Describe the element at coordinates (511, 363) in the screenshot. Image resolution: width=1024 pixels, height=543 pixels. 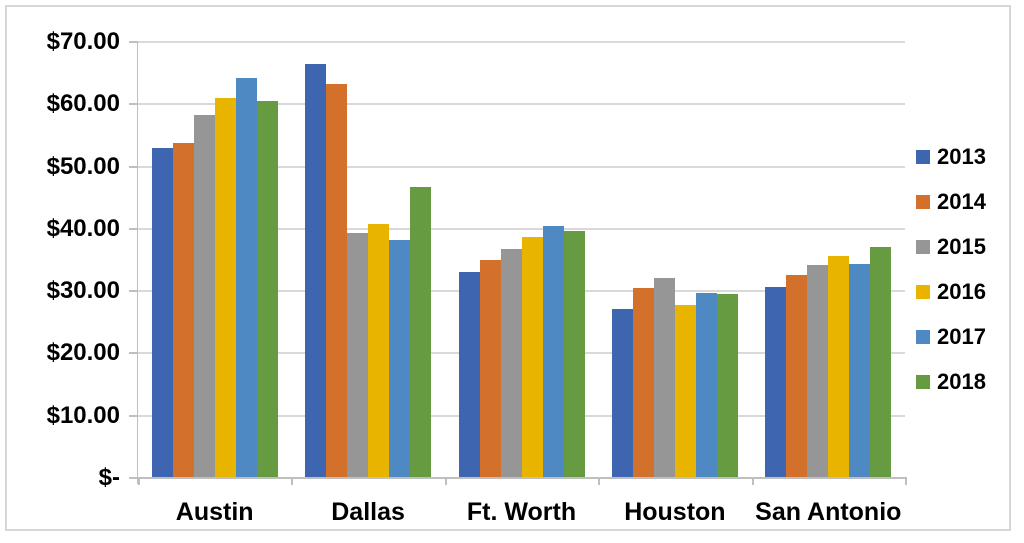
I see `bar-2015-ft-worth` at that location.